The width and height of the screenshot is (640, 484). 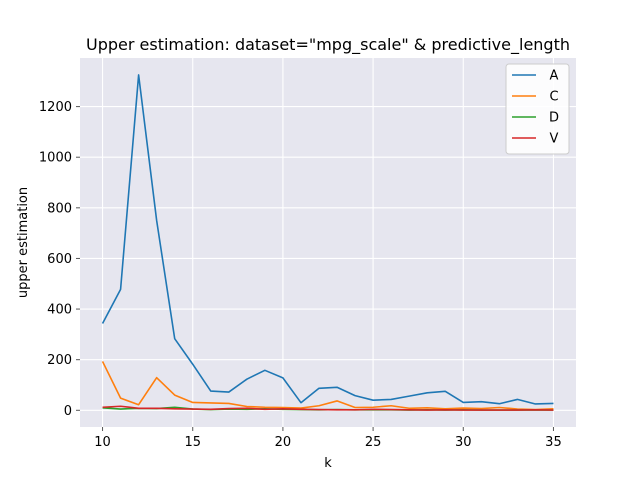 I want to click on y-axis-ticks: 0 200 400 600 800 1000 1200, so click(x=59, y=259).